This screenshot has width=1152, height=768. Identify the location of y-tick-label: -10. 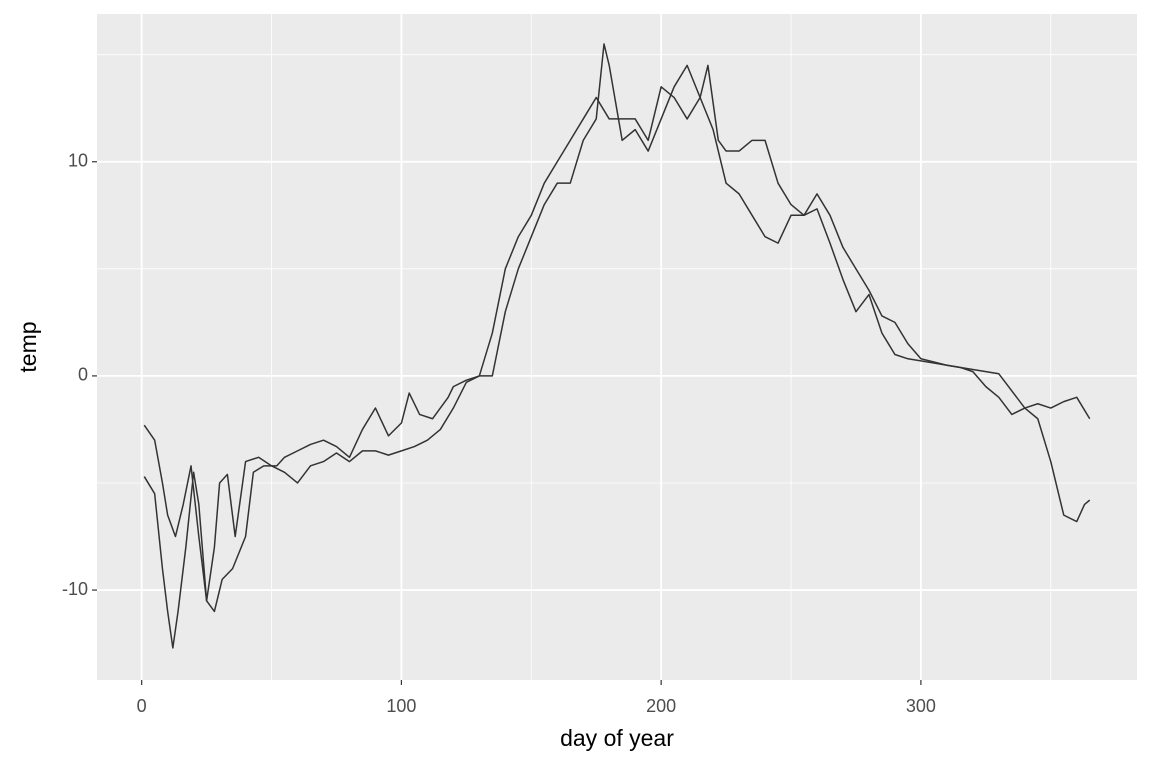
(75, 589).